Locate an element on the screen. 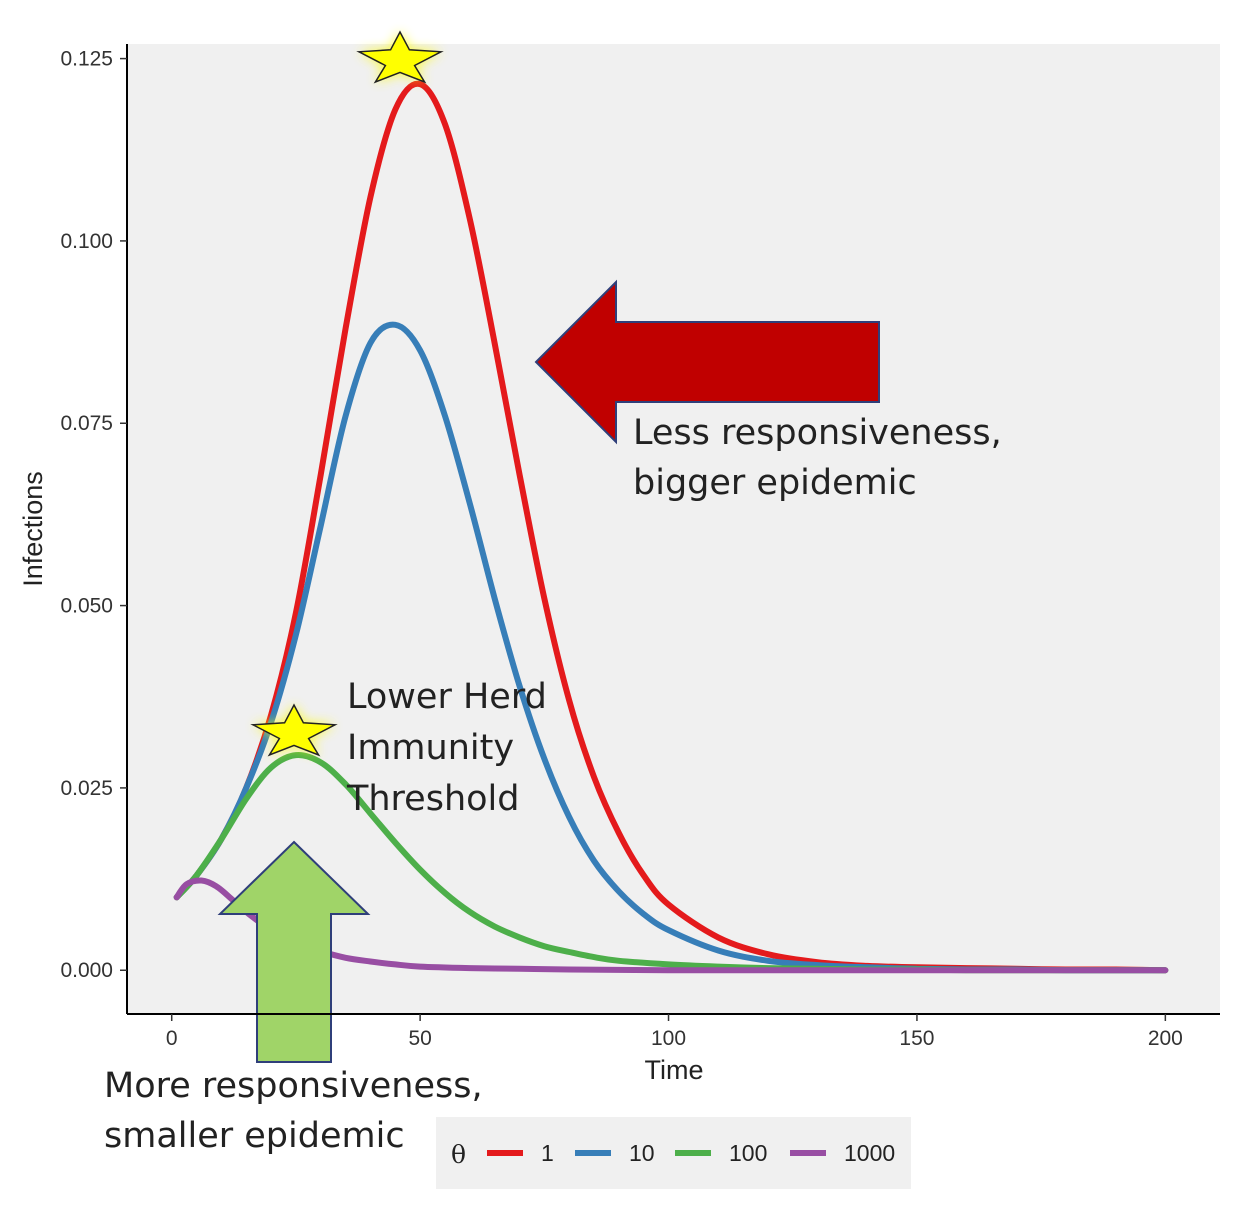 This screenshot has width=1249, height=1210. y-tick-label: 0.075 is located at coordinates (86, 423).